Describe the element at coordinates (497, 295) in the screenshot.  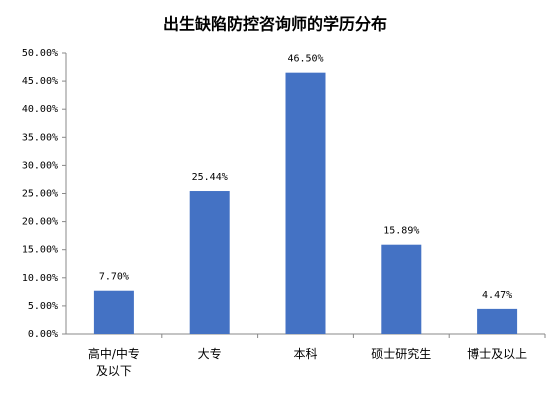
I see `value-label: 4.47%` at that location.